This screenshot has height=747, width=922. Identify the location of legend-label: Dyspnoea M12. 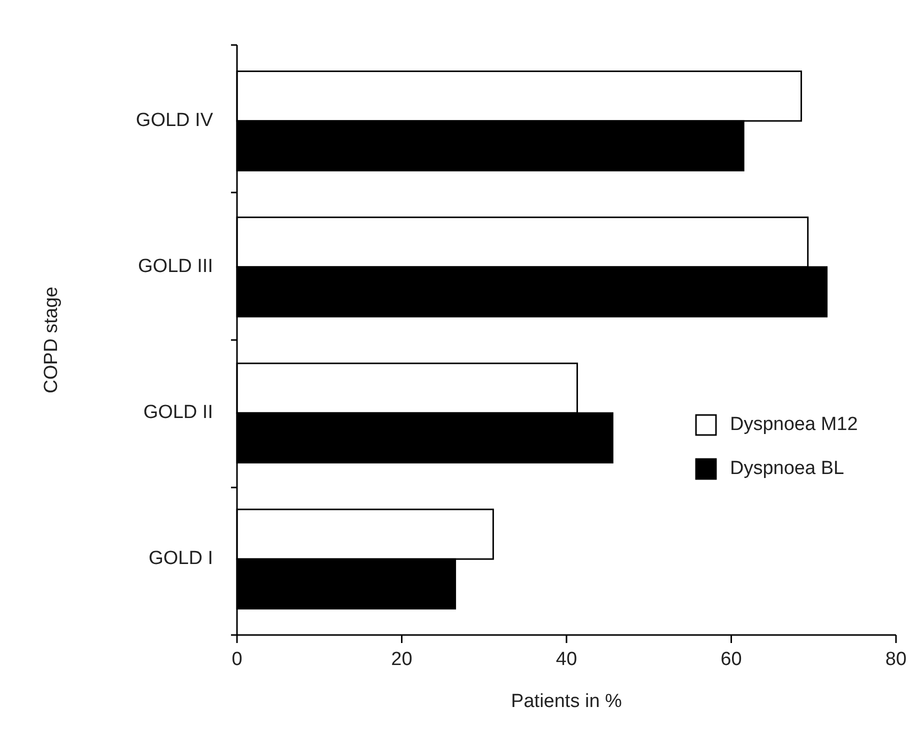
(794, 425).